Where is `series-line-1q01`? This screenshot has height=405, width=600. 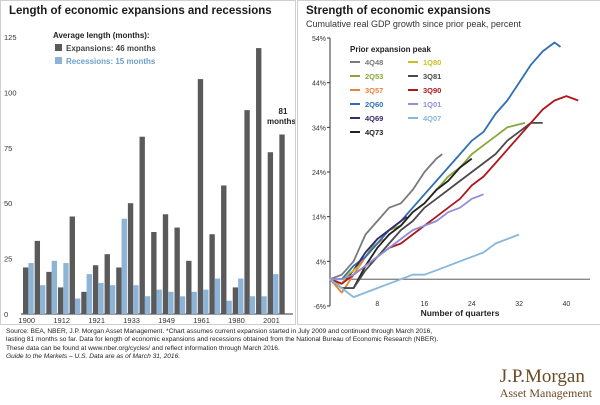 series-line-1q01 is located at coordinates (407, 237).